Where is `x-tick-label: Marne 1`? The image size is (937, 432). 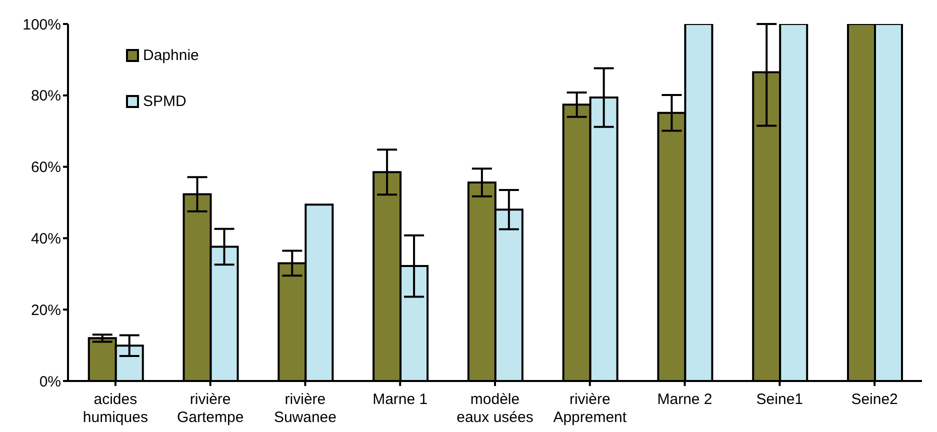
x-tick-label: Marne 1 is located at coordinates (400, 399).